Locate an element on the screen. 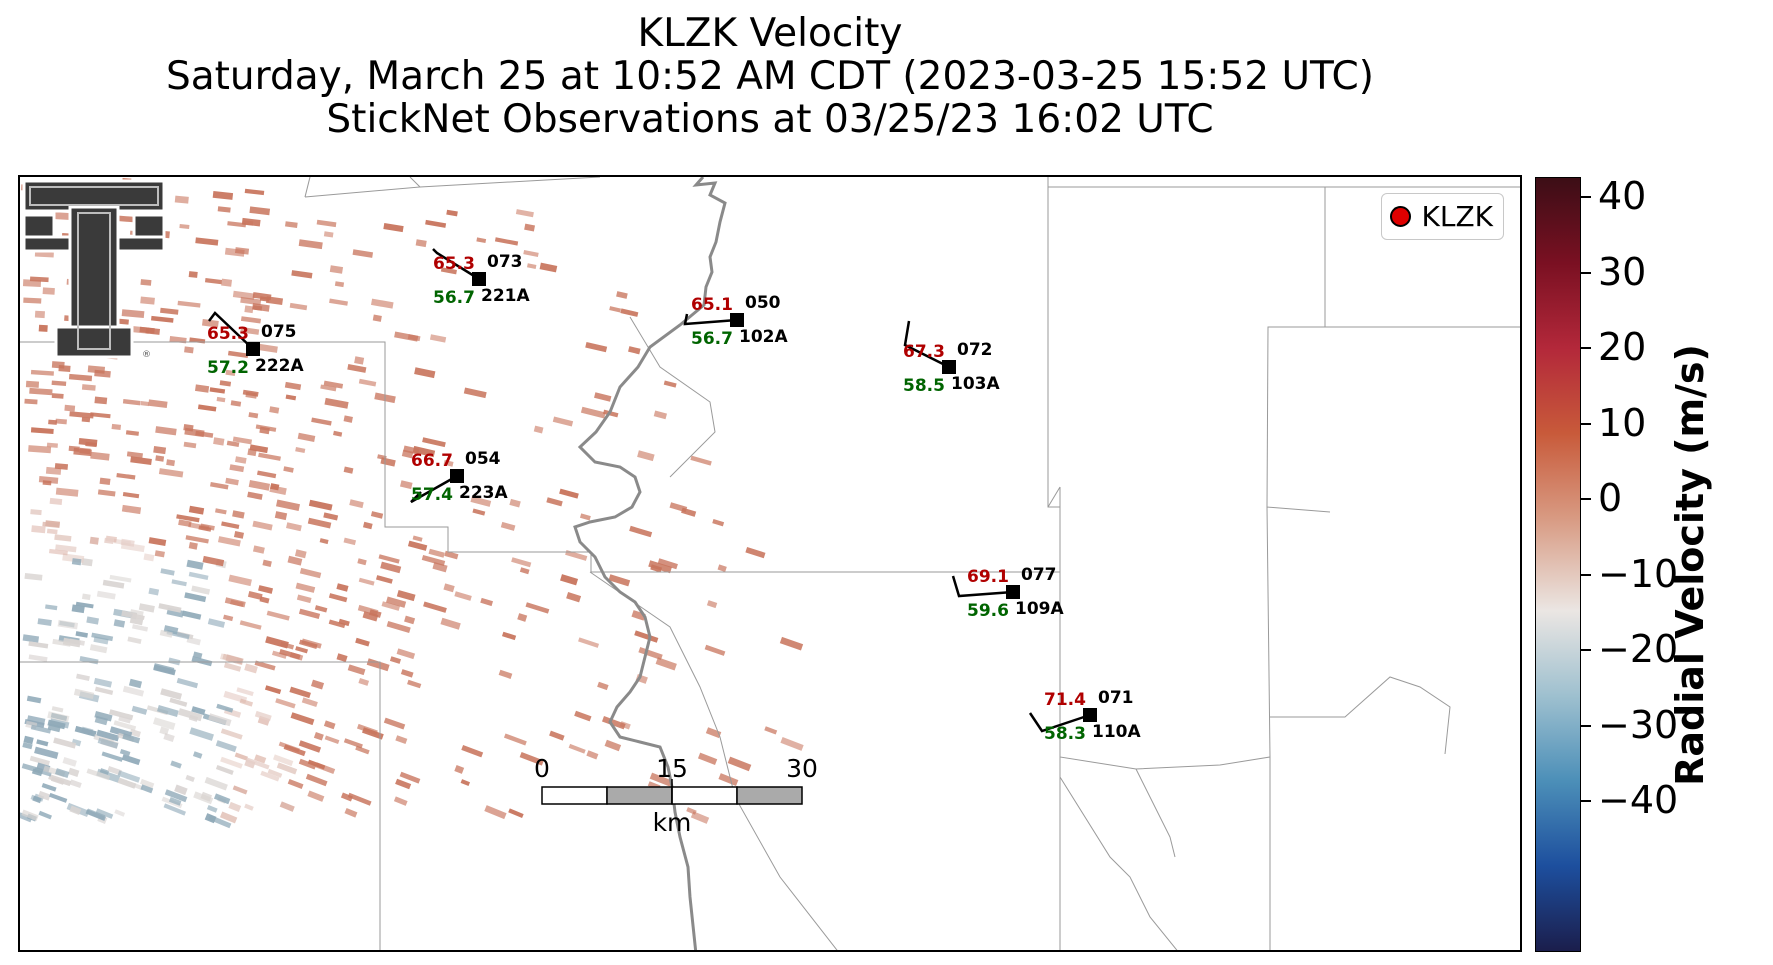  station-222A: 65.3 075 57.2 222A is located at coordinates (255, 344).